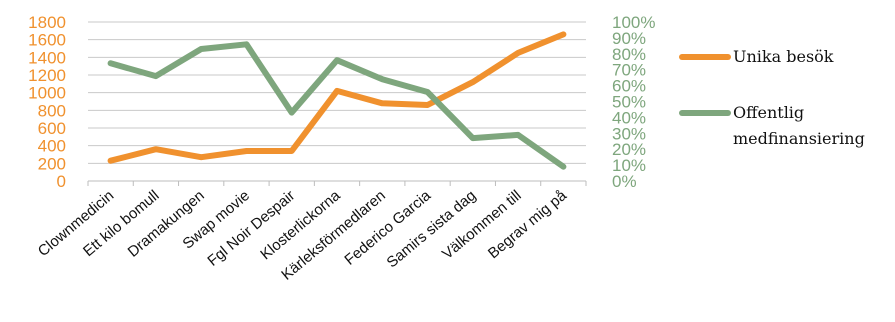 This screenshot has height=322, width=895. I want to click on right-tick-label: 30%, so click(629, 133).